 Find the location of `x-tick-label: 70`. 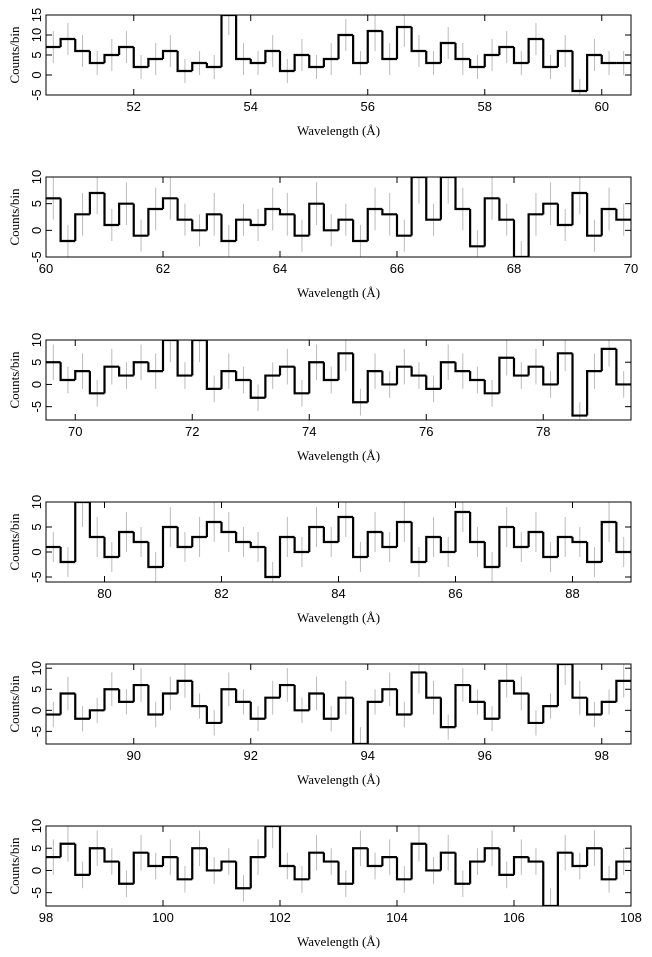

x-tick-label: 70 is located at coordinates (631, 268).